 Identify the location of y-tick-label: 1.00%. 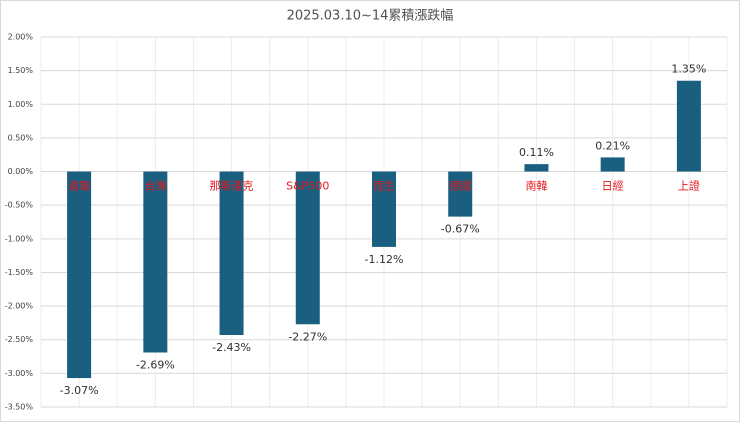
(21, 104).